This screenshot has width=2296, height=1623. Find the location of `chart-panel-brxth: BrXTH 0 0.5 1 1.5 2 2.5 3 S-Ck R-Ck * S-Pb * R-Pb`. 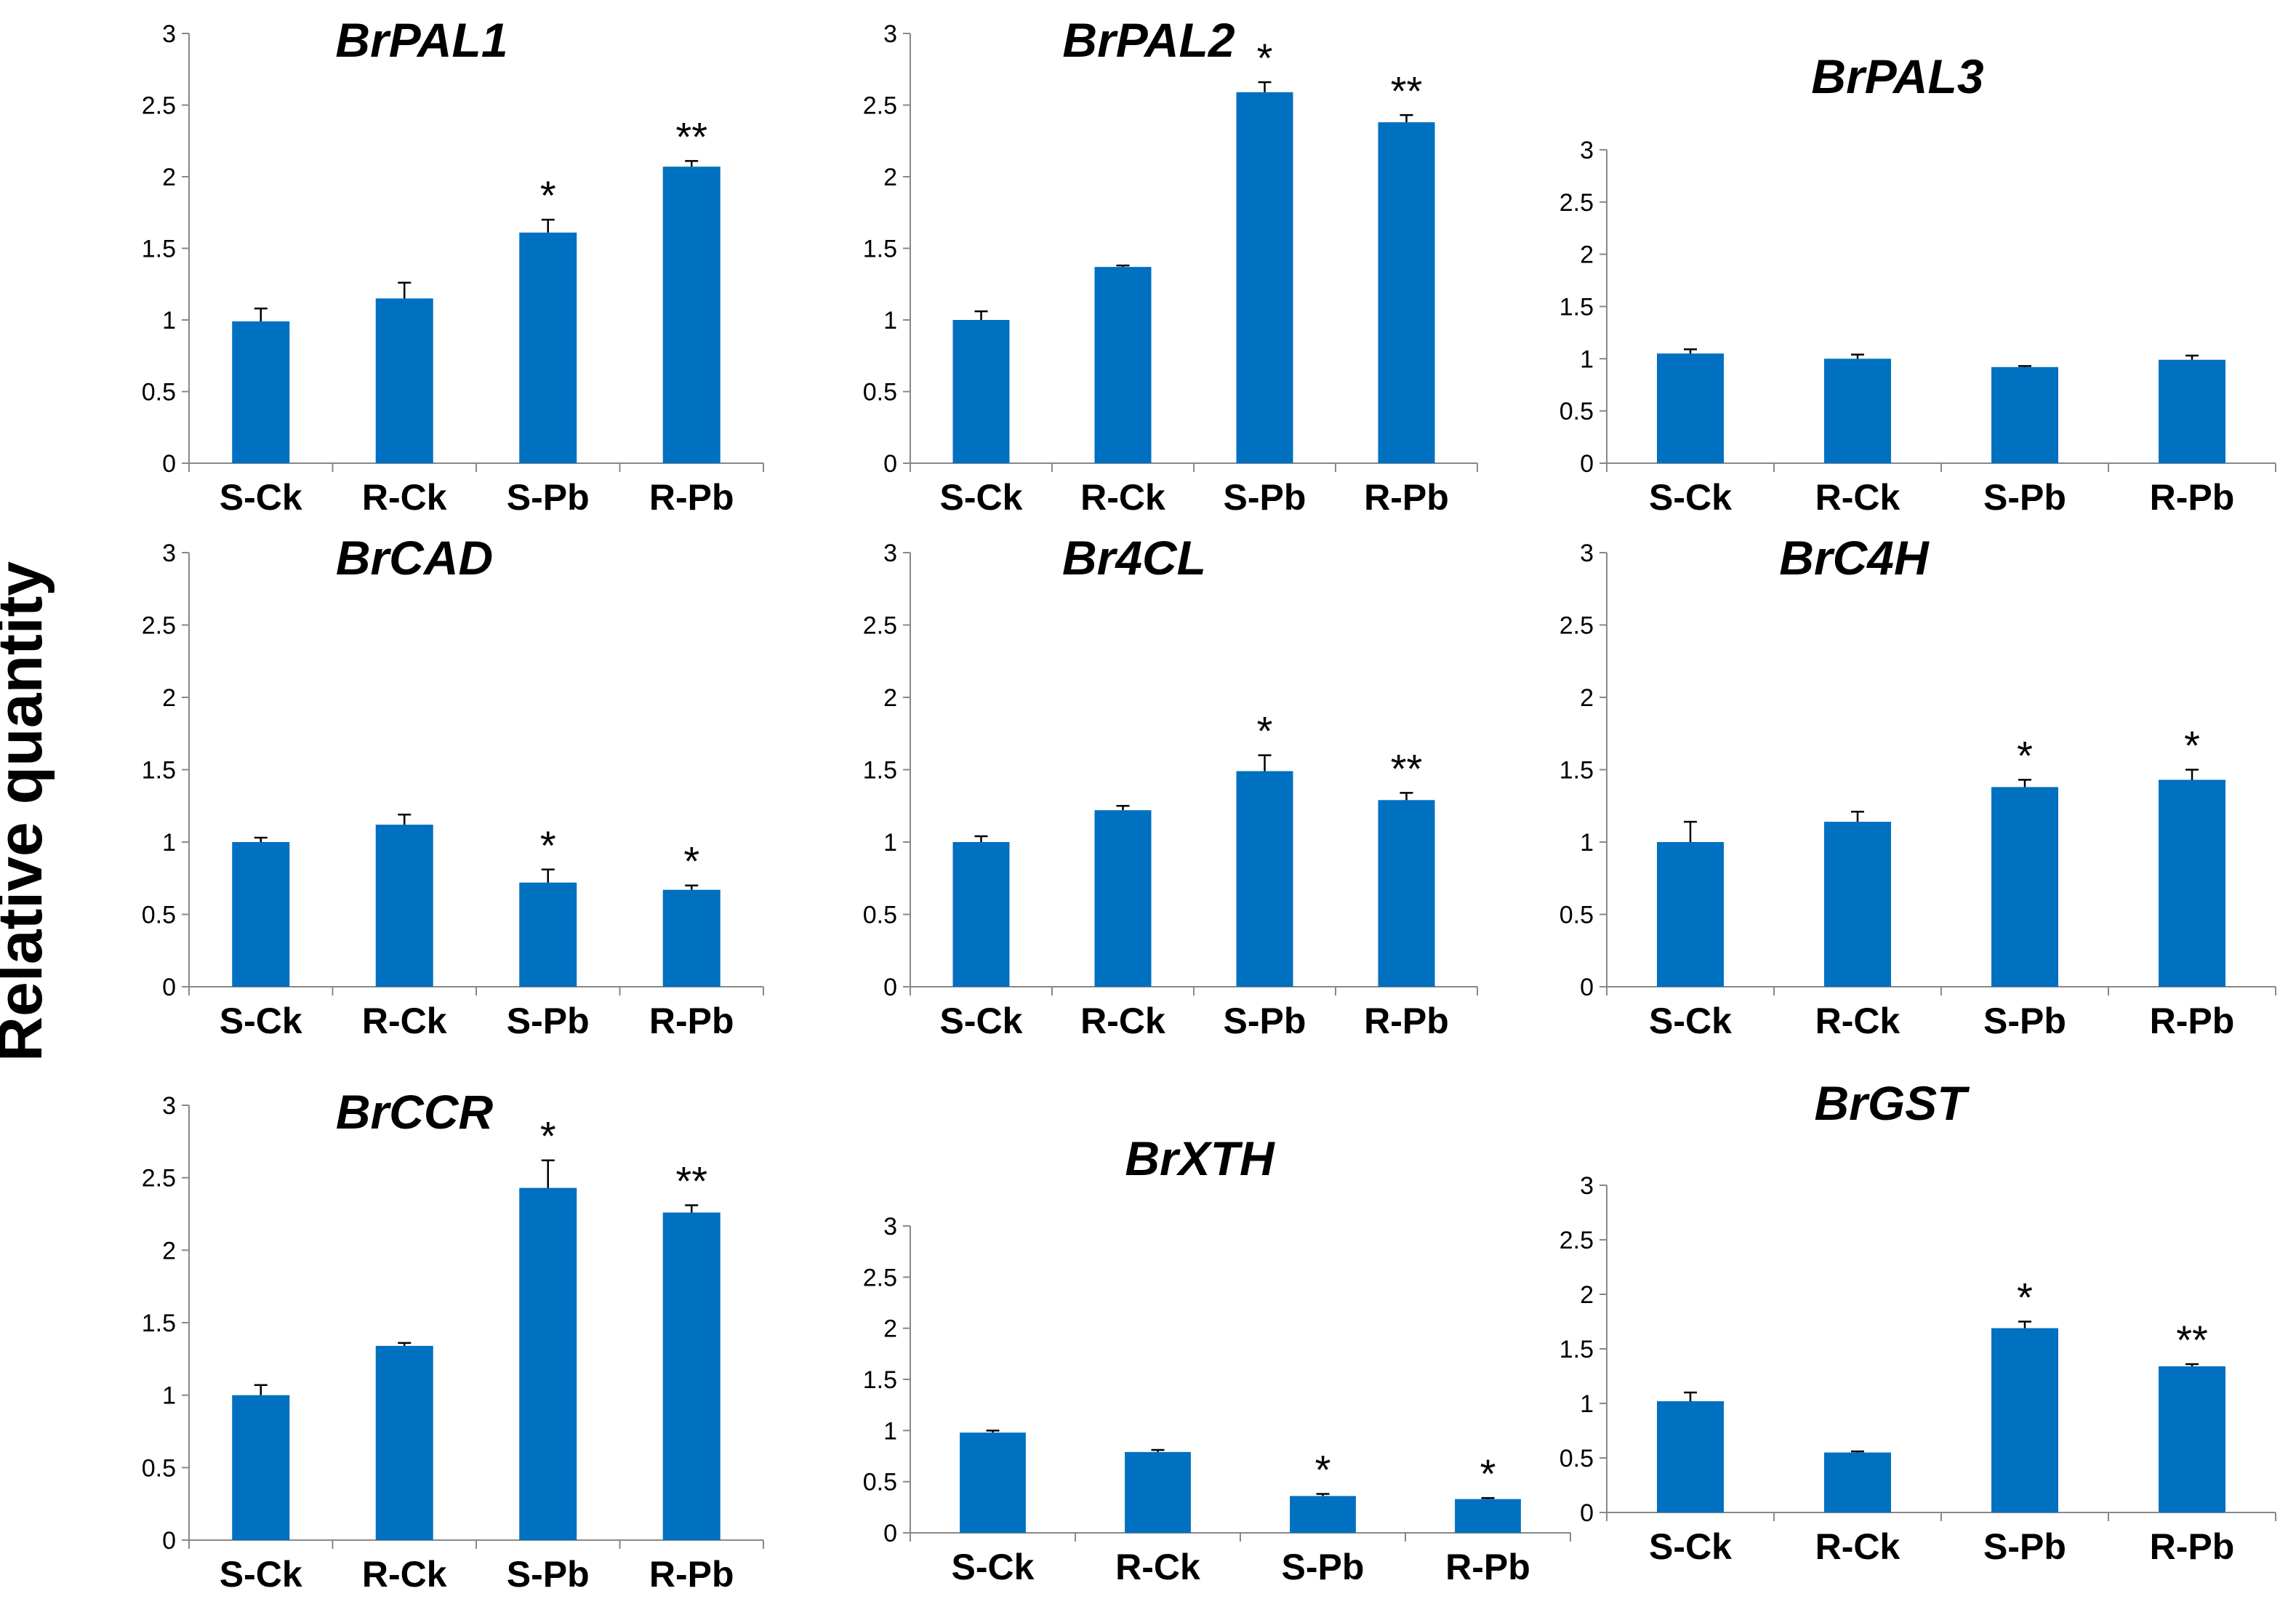

chart-panel-brxth: BrXTH 0 0.5 1 1.5 2 2.5 3 S-Ck R-Ck * S-Pb * R-Pb is located at coordinates (1217, 1359).